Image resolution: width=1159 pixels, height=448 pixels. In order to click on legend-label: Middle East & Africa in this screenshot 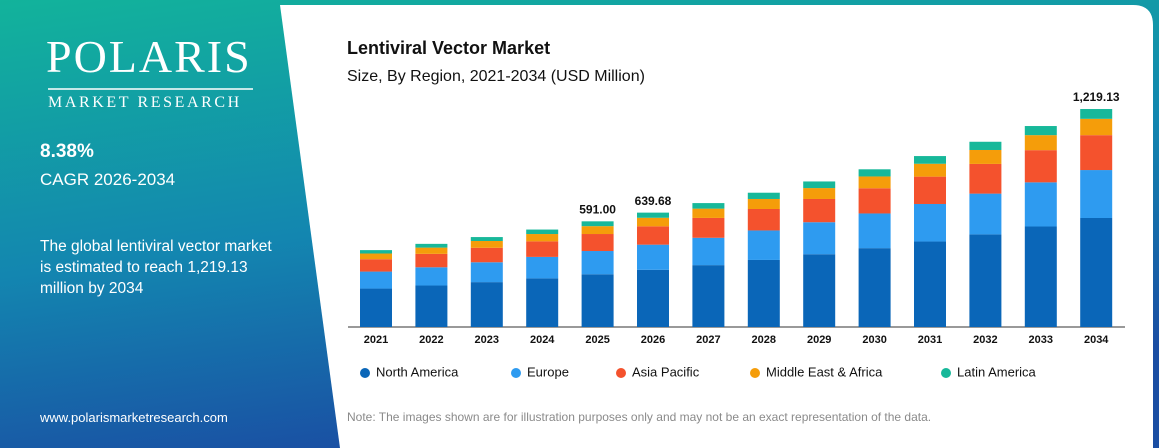, I will do `click(824, 371)`.